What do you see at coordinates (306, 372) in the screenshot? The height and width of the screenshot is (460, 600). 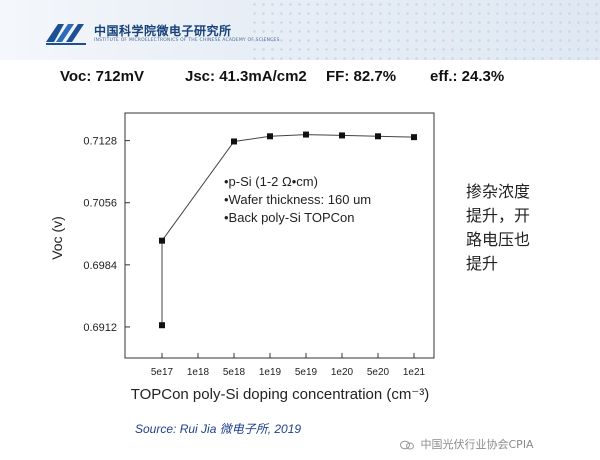 I see `x-tick-label: 5e19` at bounding box center [306, 372].